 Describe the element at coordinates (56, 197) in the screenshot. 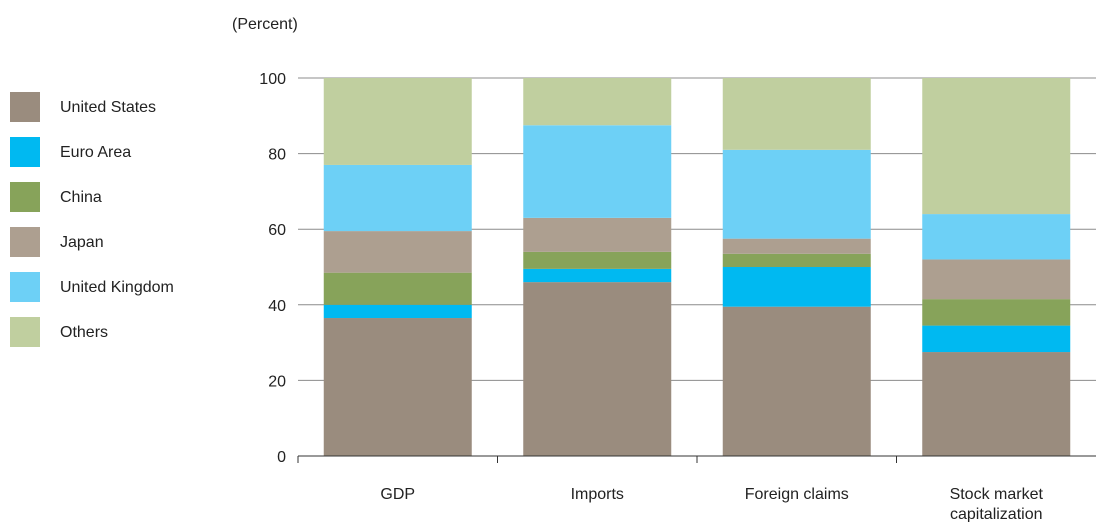

I see `legend-item-china: China` at that location.